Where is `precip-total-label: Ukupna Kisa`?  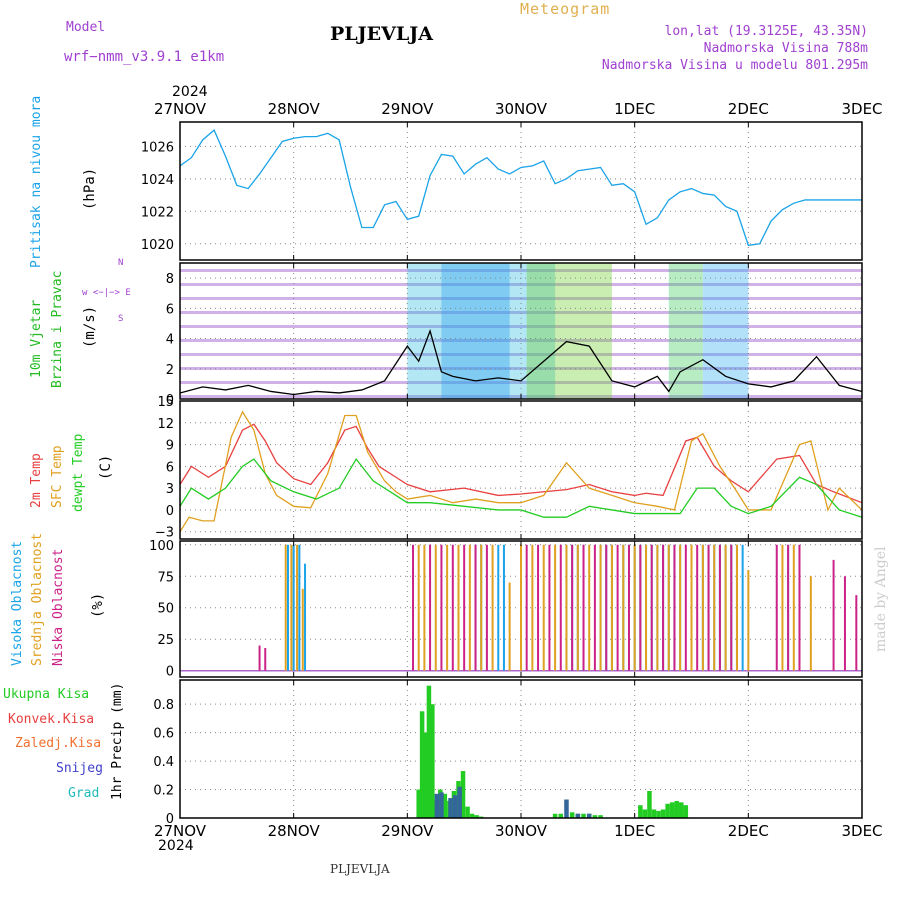 precip-total-label: Ukupna Kisa is located at coordinates (46, 694).